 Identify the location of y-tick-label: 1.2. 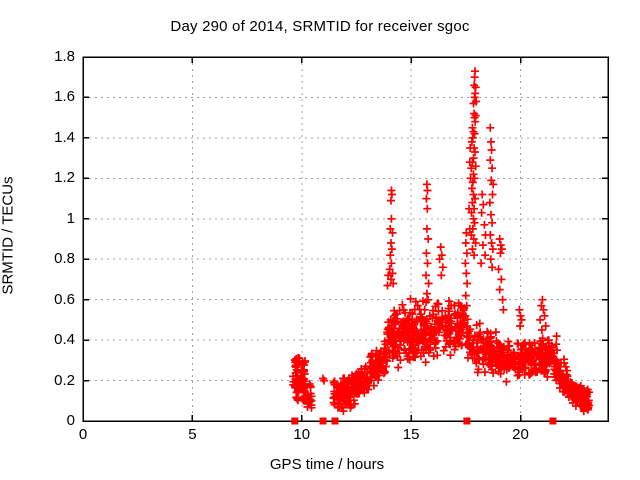
(64, 178).